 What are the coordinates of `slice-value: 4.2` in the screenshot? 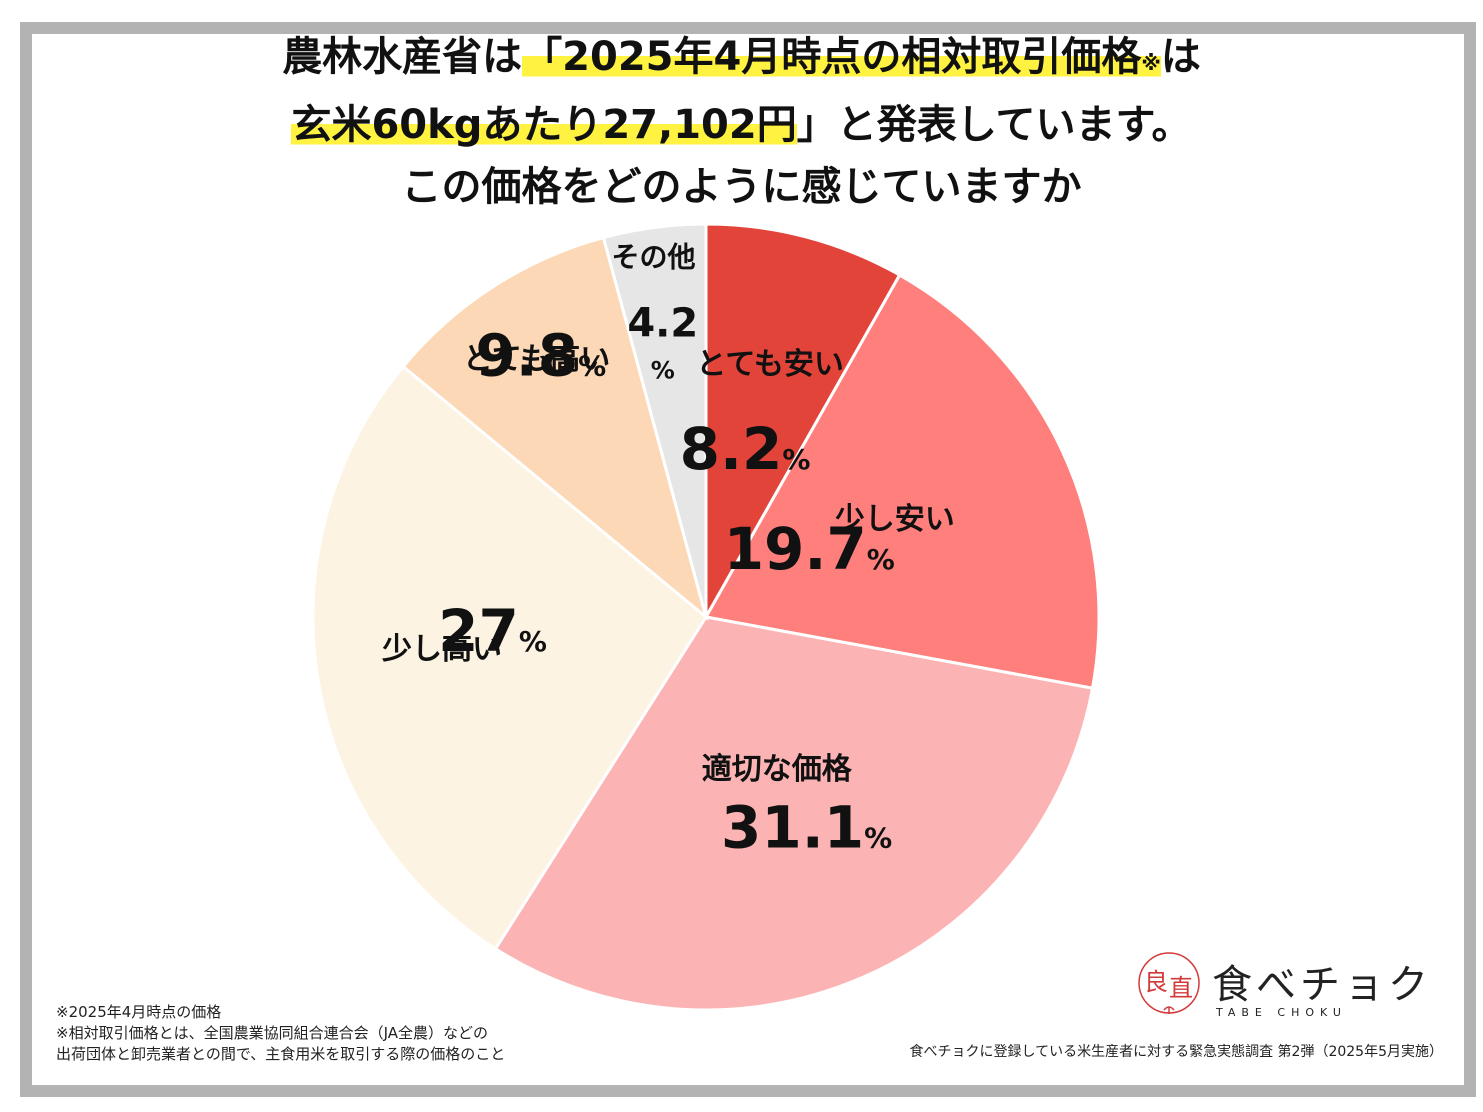 It's located at (662, 323).